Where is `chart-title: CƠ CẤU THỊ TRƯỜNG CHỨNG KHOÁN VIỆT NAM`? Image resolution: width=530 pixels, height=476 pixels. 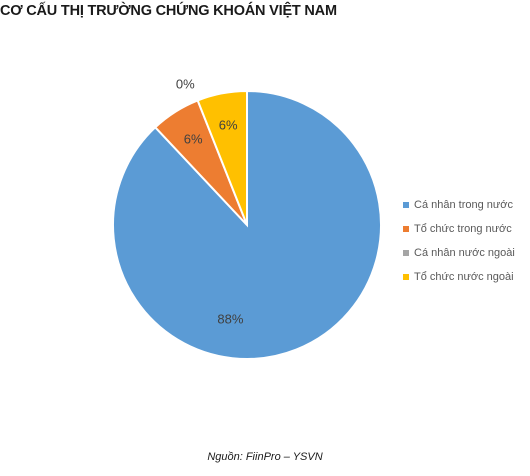 chart-title: CƠ CẤU THỊ TRƯỜNG CHỨNG KHOÁN VIỆT NAM is located at coordinates (168, 11).